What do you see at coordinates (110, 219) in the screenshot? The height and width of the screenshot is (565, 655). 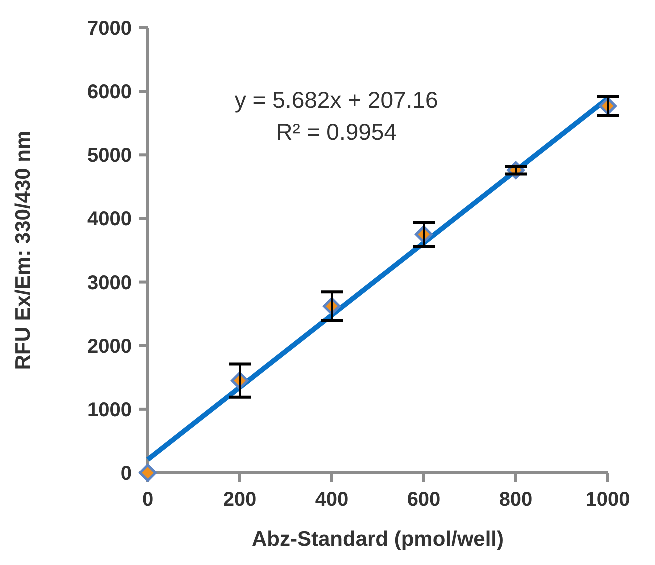 I see `y-tick-label: 4000` at bounding box center [110, 219].